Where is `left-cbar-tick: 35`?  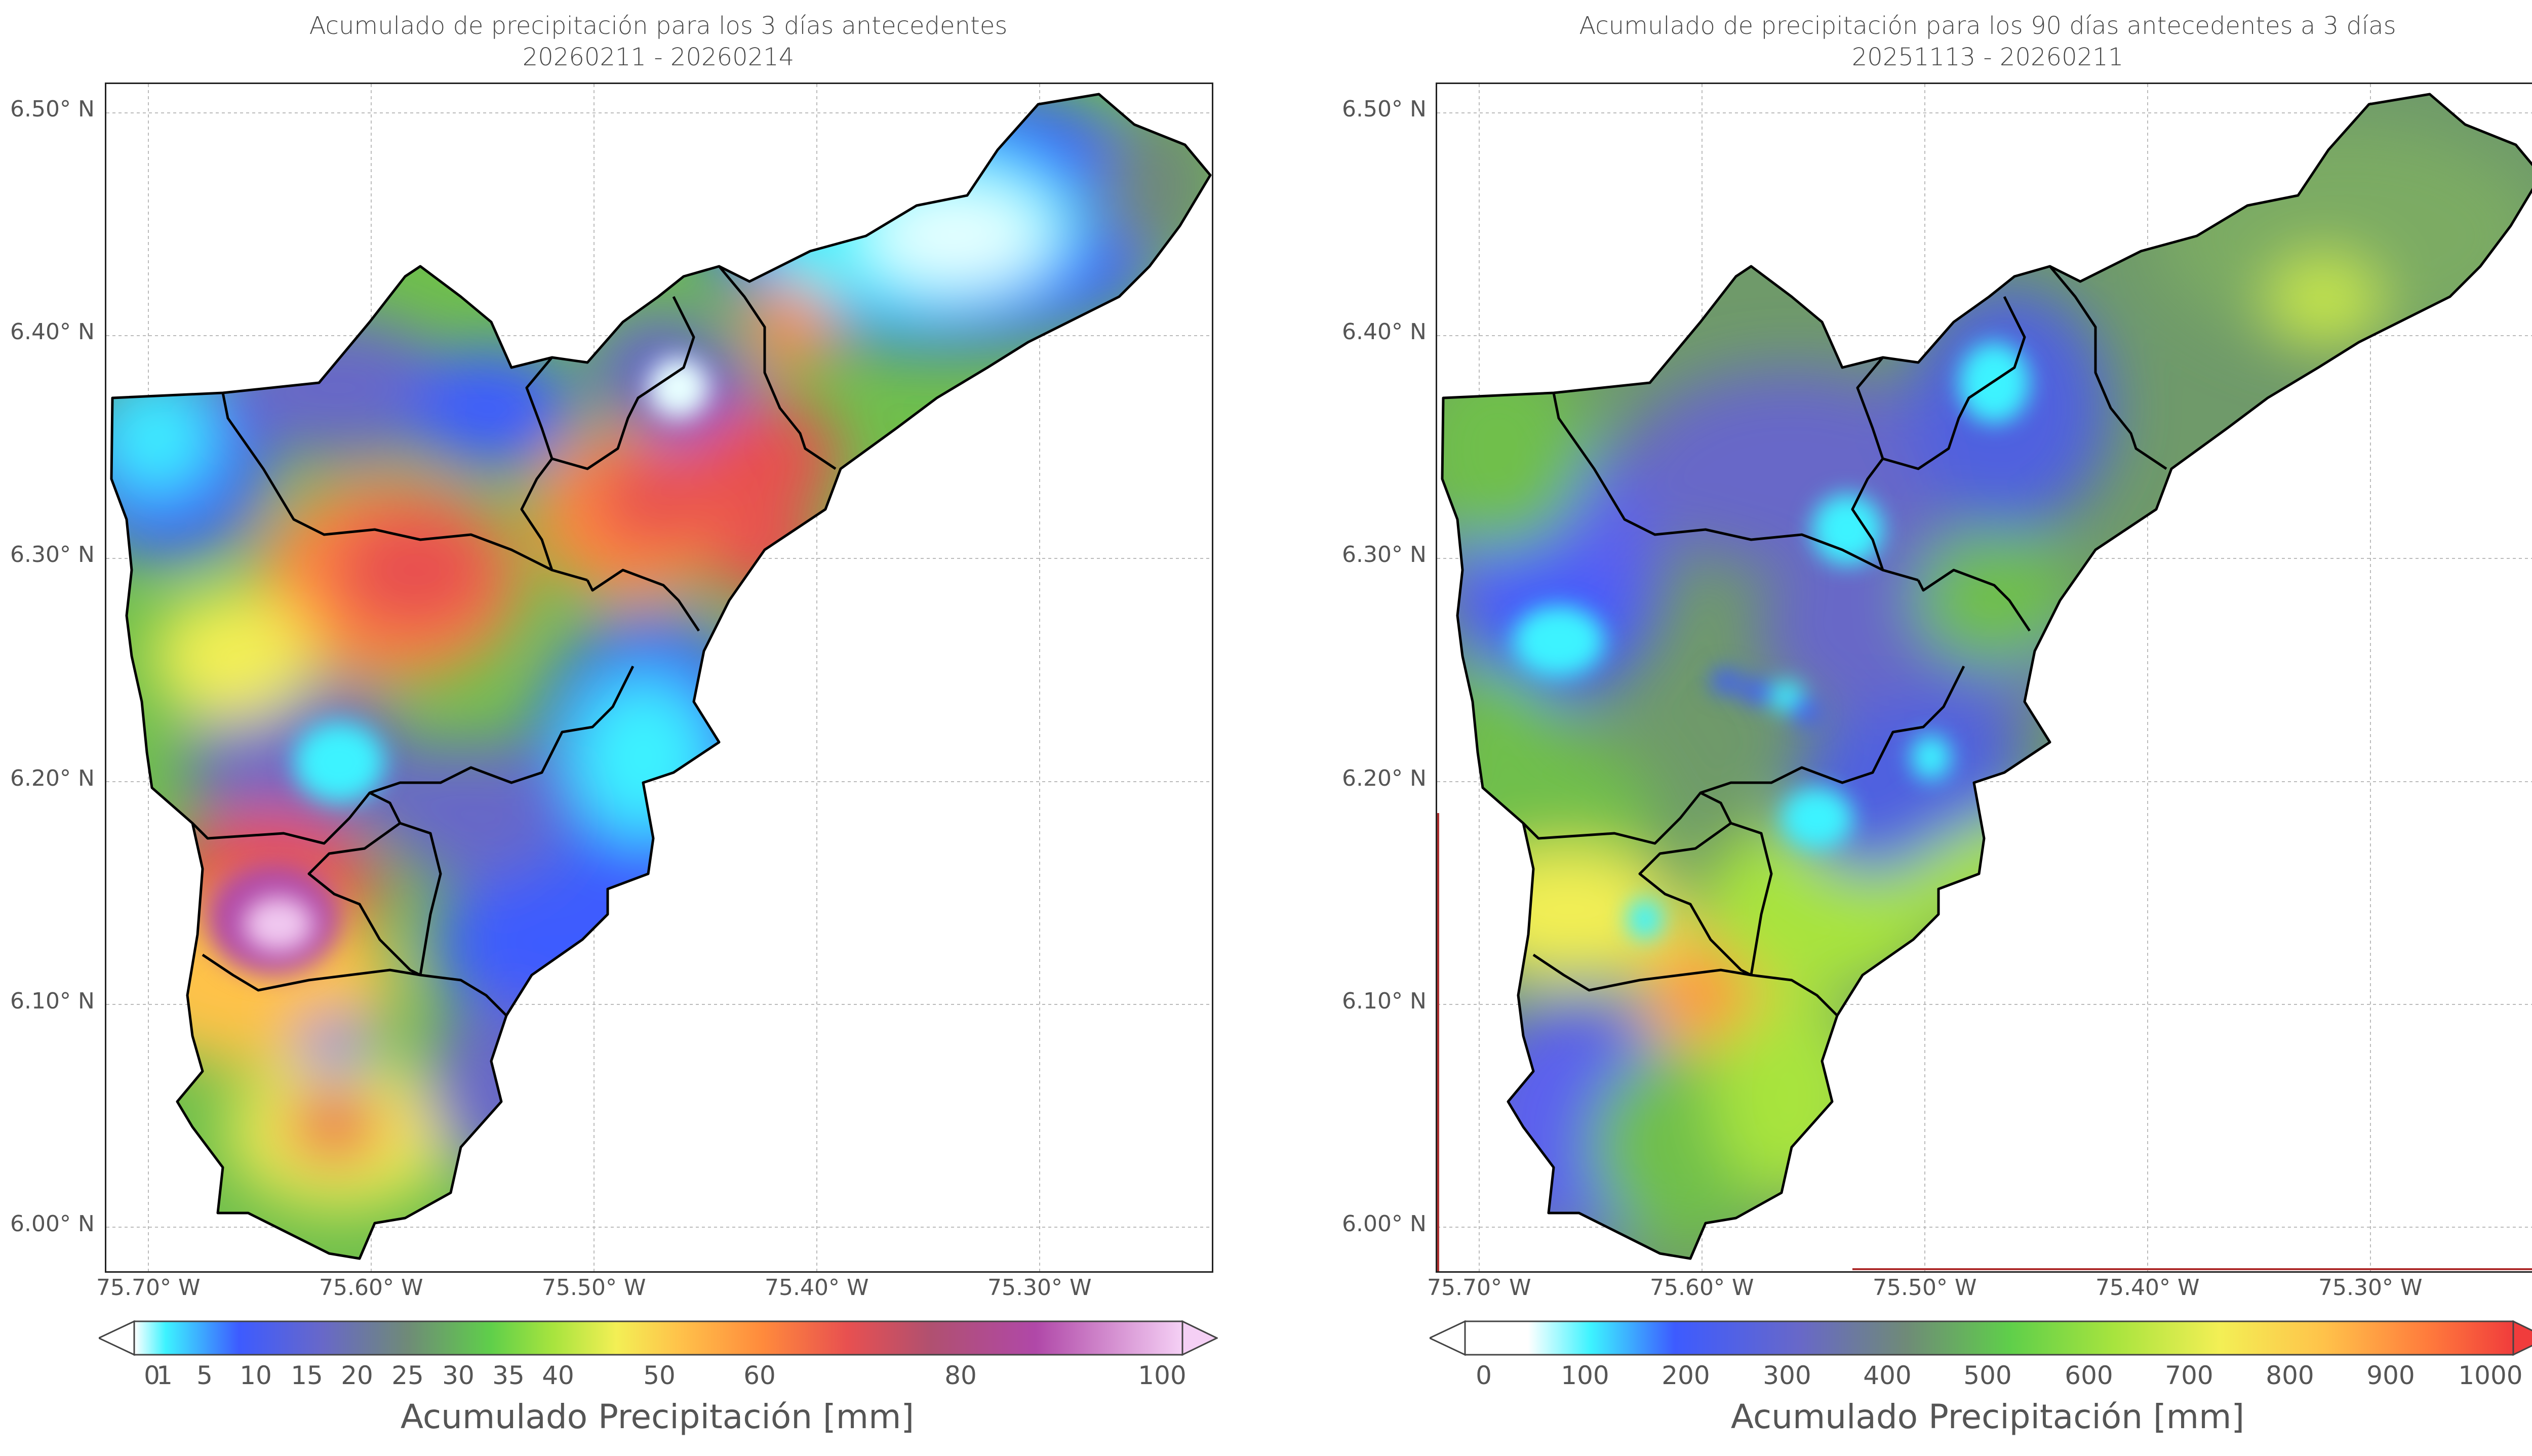 left-cbar-tick: 35 is located at coordinates (508, 1375).